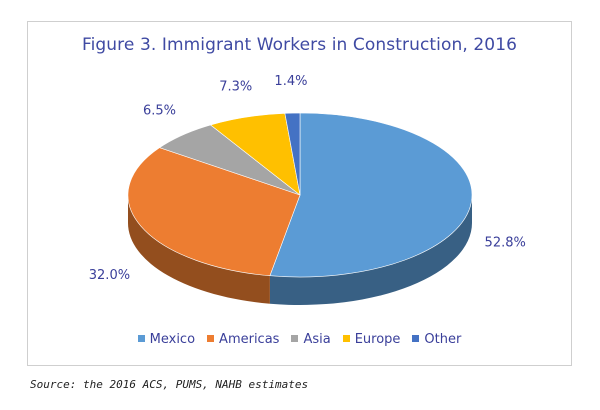  Describe the element at coordinates (249, 339) in the screenshot. I see `legend-label: Americas` at that location.